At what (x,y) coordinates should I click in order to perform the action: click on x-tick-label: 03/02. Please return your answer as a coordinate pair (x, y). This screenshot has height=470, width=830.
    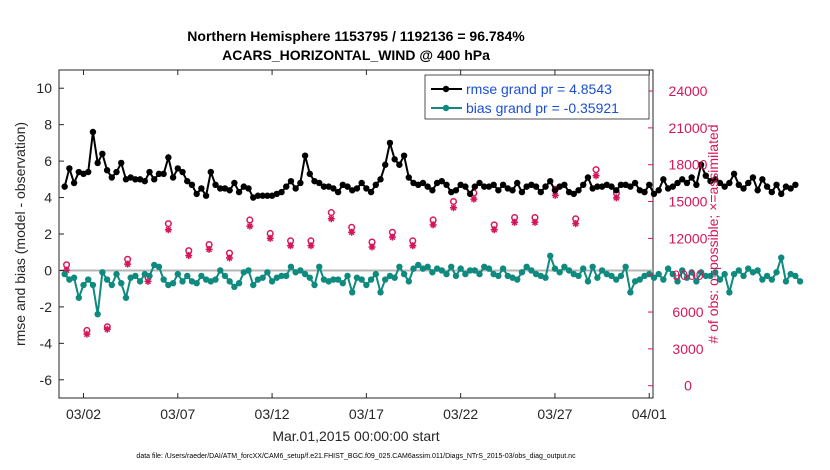
    Looking at the image, I should click on (83, 414).